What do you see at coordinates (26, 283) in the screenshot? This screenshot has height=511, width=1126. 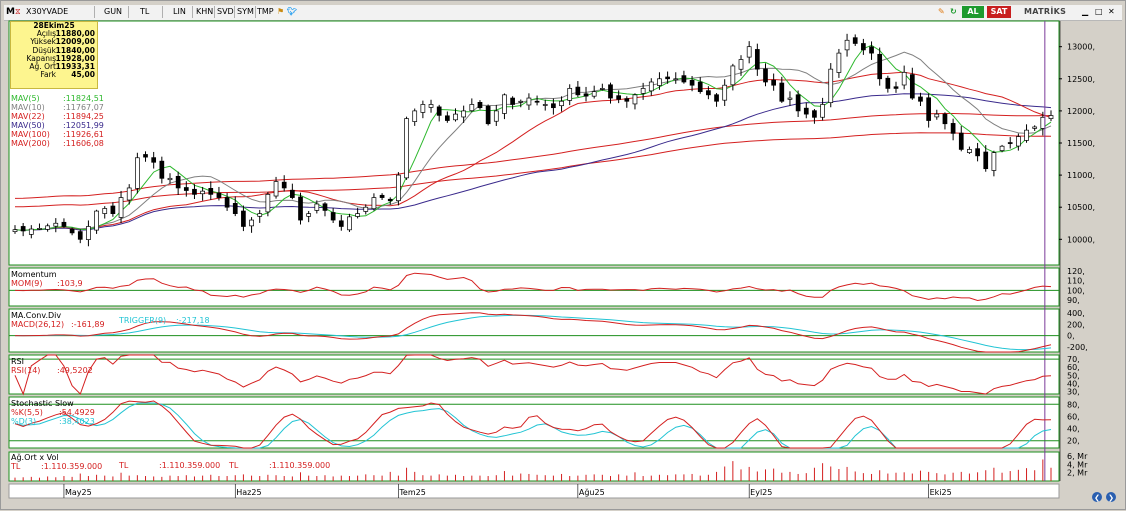 I see `momentum-label: MOM(9)` at bounding box center [26, 283].